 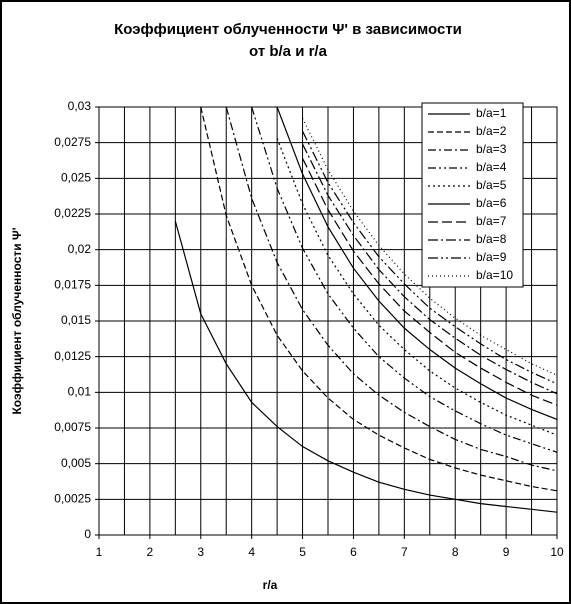 I want to click on x-tick-label: 5, so click(x=302, y=552).